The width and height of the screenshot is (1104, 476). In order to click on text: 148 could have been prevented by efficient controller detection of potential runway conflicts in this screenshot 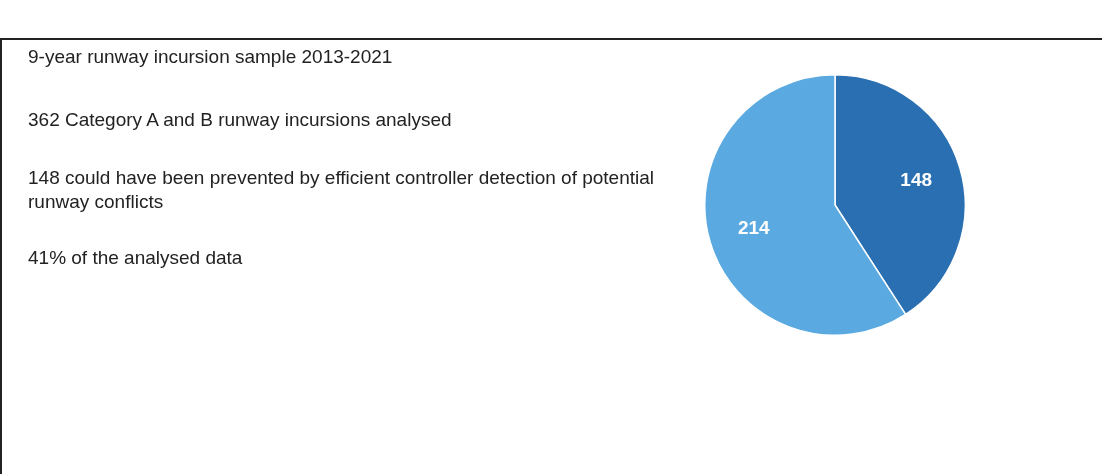, I will do `click(342, 190)`.